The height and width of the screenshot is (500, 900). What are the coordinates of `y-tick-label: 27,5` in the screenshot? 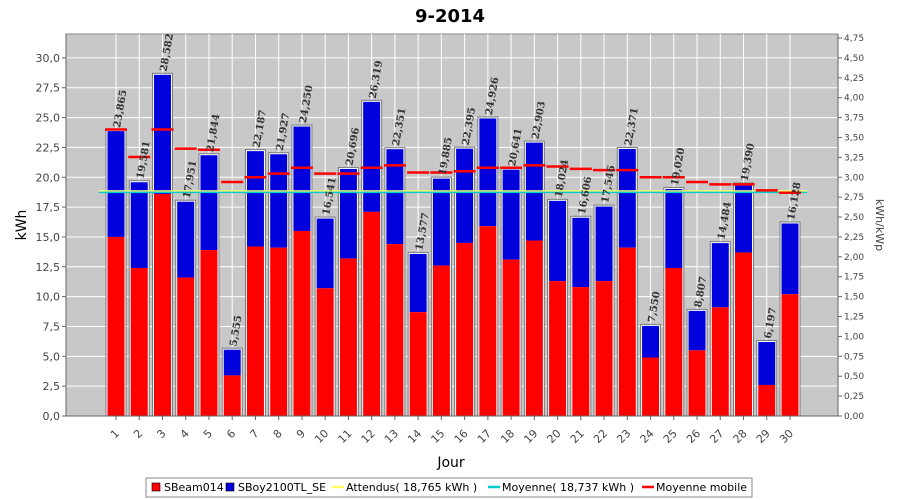 It's located at (48, 88).